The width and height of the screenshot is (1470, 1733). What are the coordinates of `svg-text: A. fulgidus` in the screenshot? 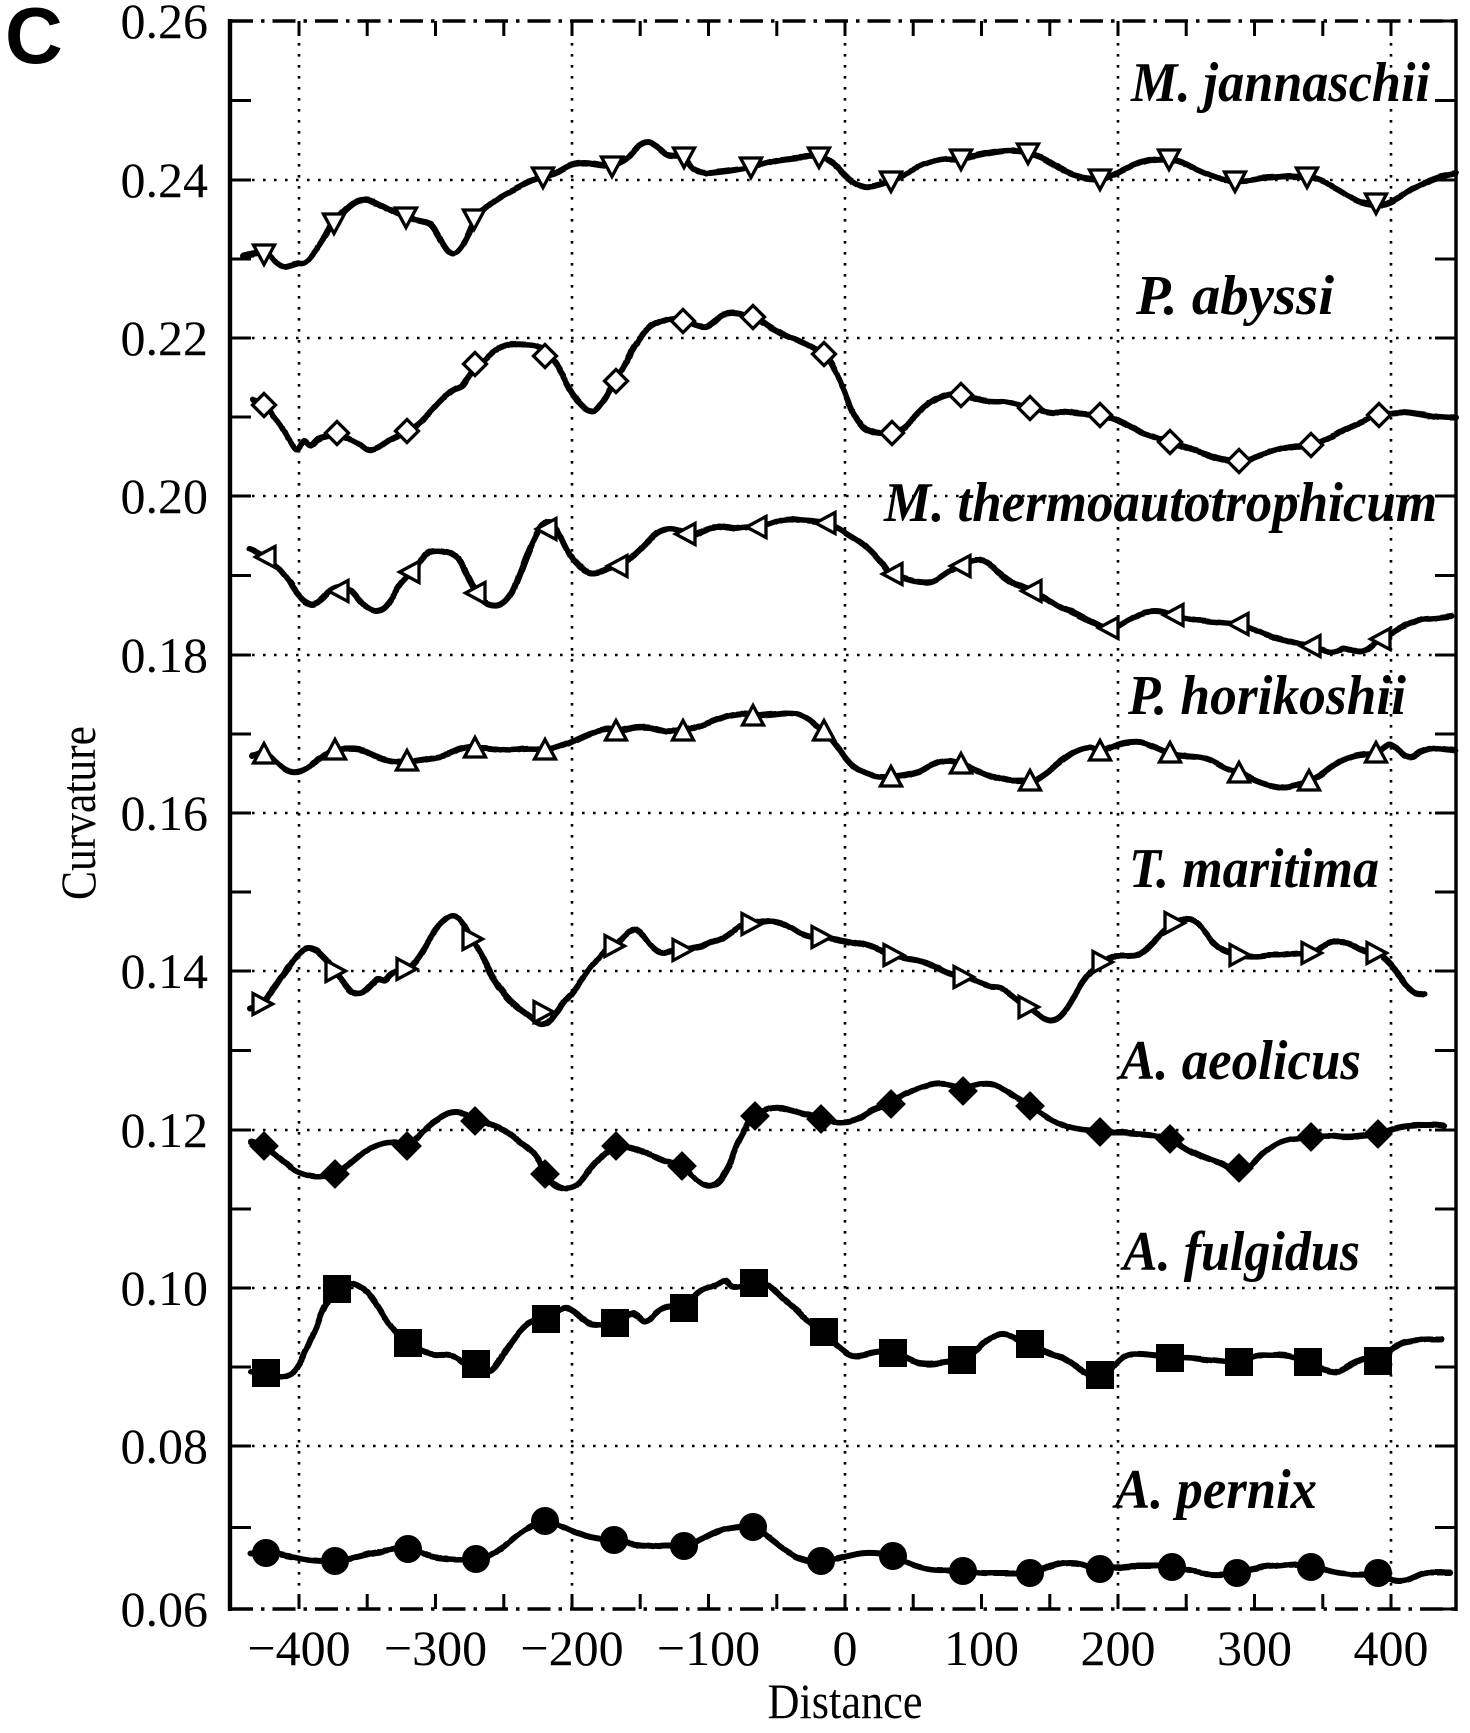 It's located at (1240, 1252).